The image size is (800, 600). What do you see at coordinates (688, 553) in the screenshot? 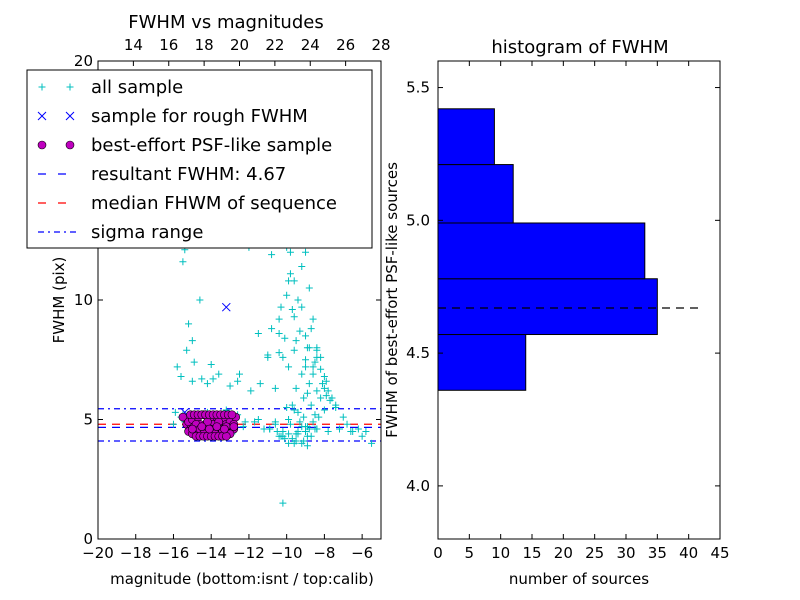
I see `histogram-x-tick-label: 40` at bounding box center [688, 553].